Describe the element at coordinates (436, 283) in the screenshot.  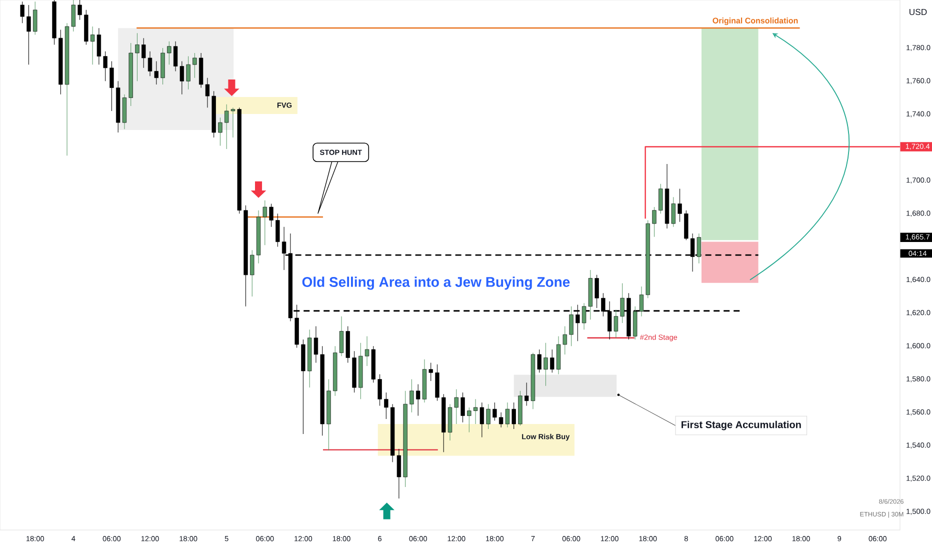
I see `annotation: Old Selling Area into a Jew Buying Zone` at that location.